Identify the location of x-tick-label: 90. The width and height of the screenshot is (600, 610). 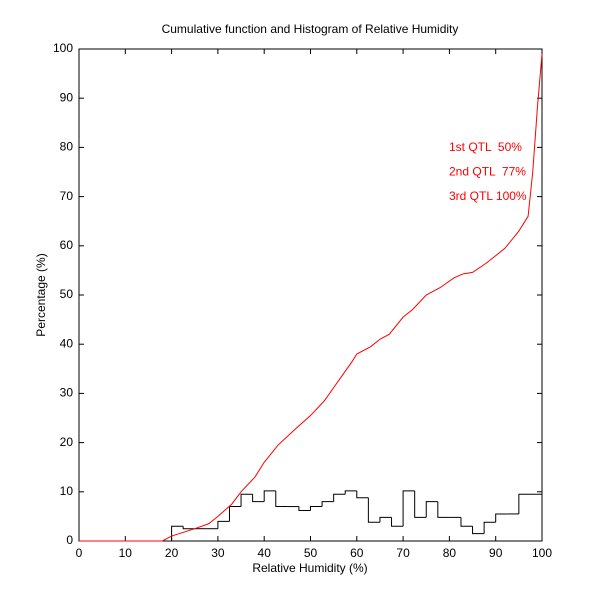
(496, 553).